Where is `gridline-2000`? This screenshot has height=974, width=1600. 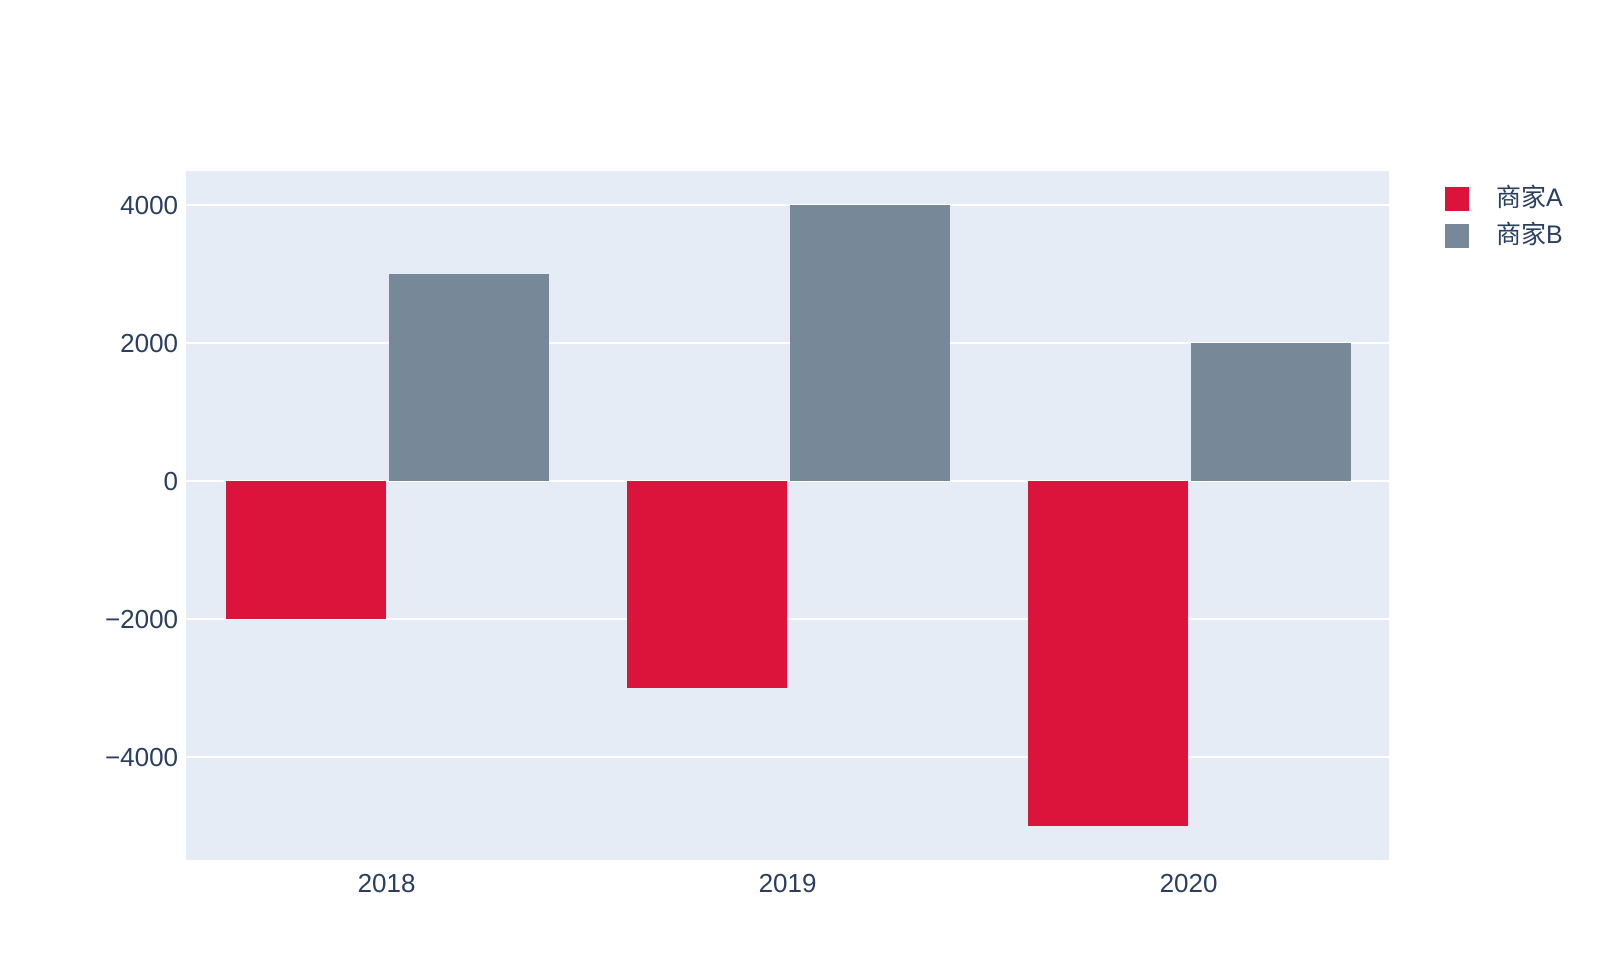 gridline-2000 is located at coordinates (787, 343).